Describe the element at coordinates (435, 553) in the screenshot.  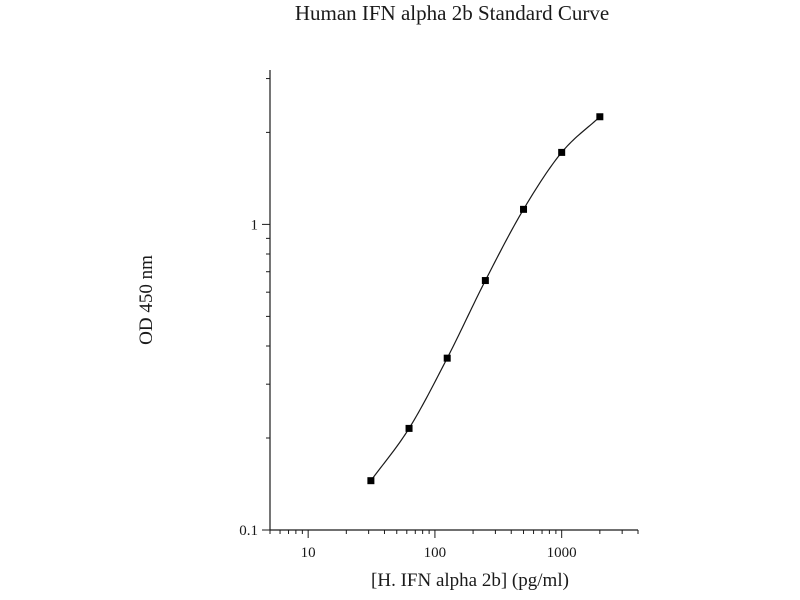
I see `x-tick-label: 100` at that location.